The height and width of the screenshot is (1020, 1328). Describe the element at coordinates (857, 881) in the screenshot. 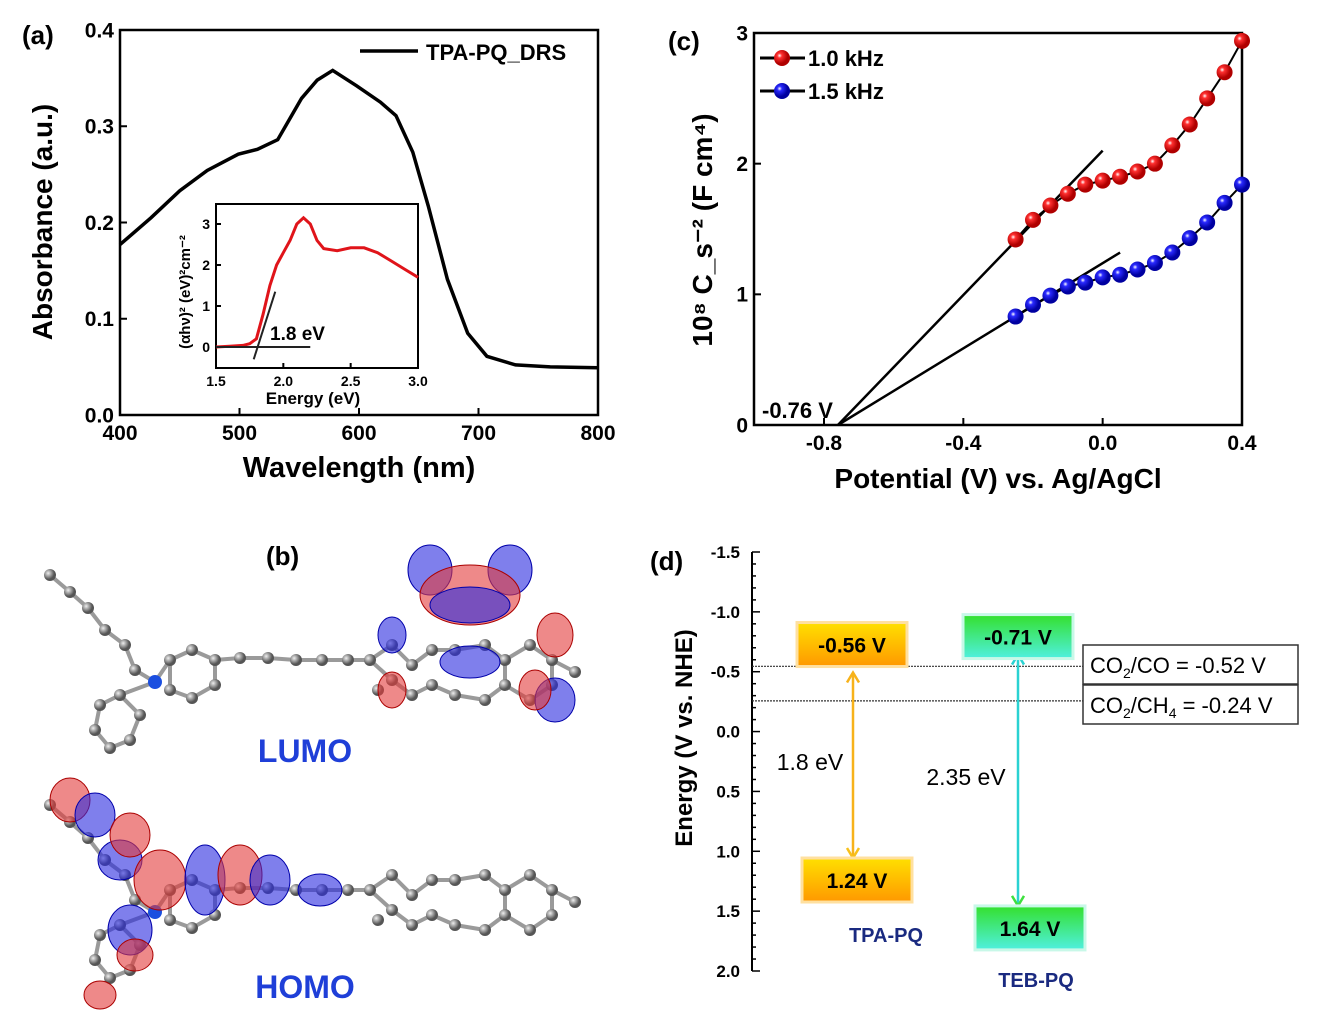

I see `vb-label: 1.24 V` at that location.